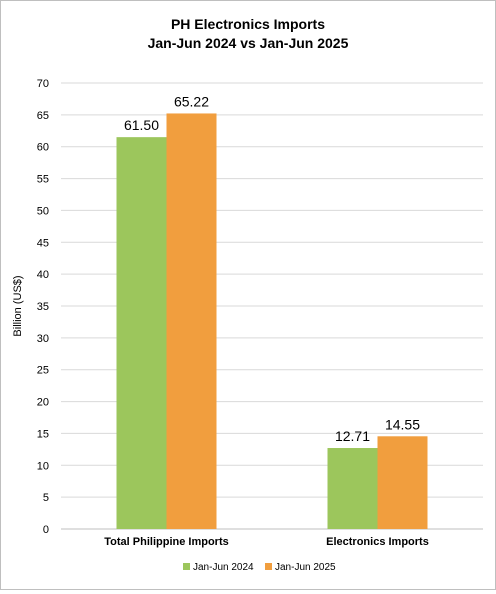 The height and width of the screenshot is (594, 496). I want to click on legend: Jan-Jun 2024 Jan-Jun 2025, so click(259, 567).